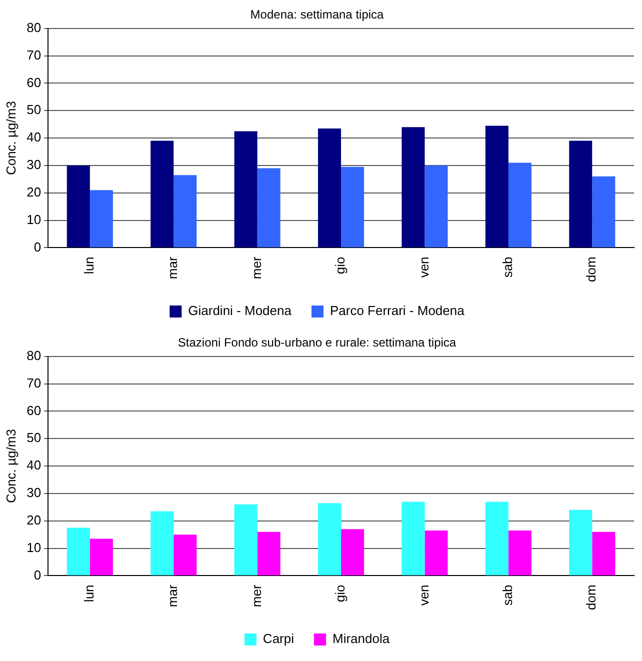 The height and width of the screenshot is (661, 642). What do you see at coordinates (398, 310) in the screenshot?
I see `legend-label: Parco Ferrari - Modena` at bounding box center [398, 310].